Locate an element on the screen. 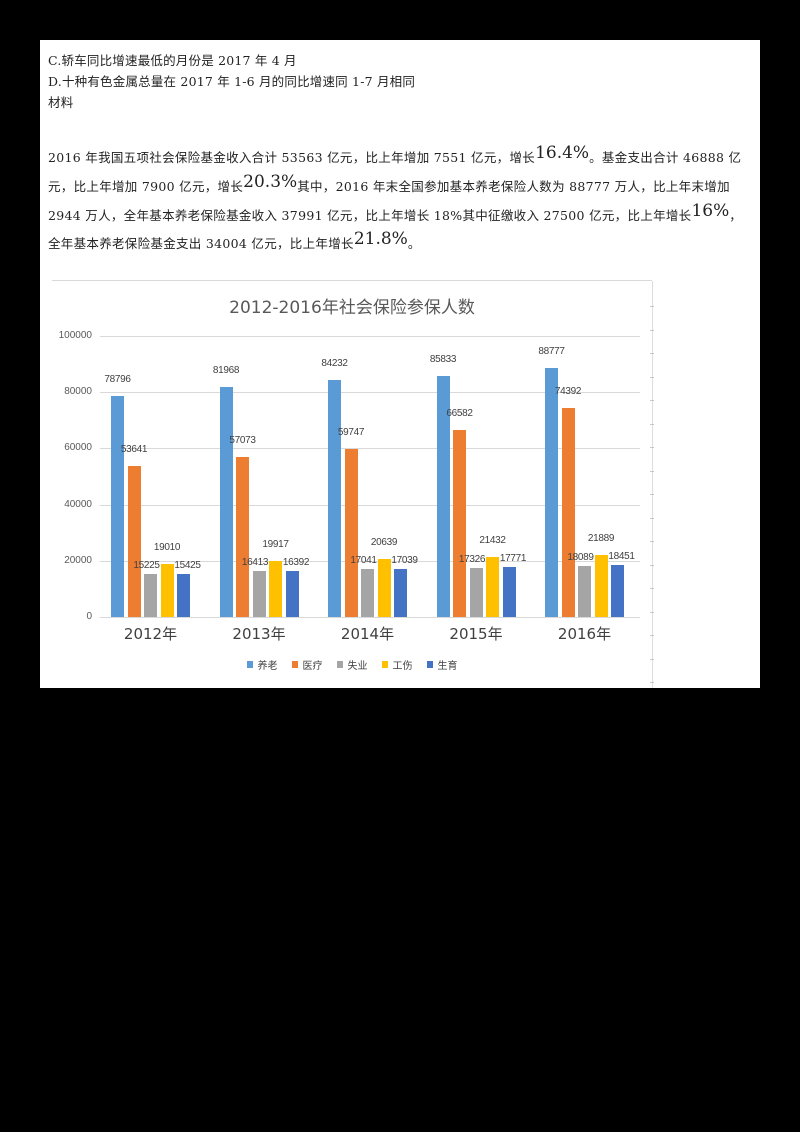 Image resolution: width=800 pixels, height=1132 pixels. data-label: 20639 is located at coordinates (384, 542).